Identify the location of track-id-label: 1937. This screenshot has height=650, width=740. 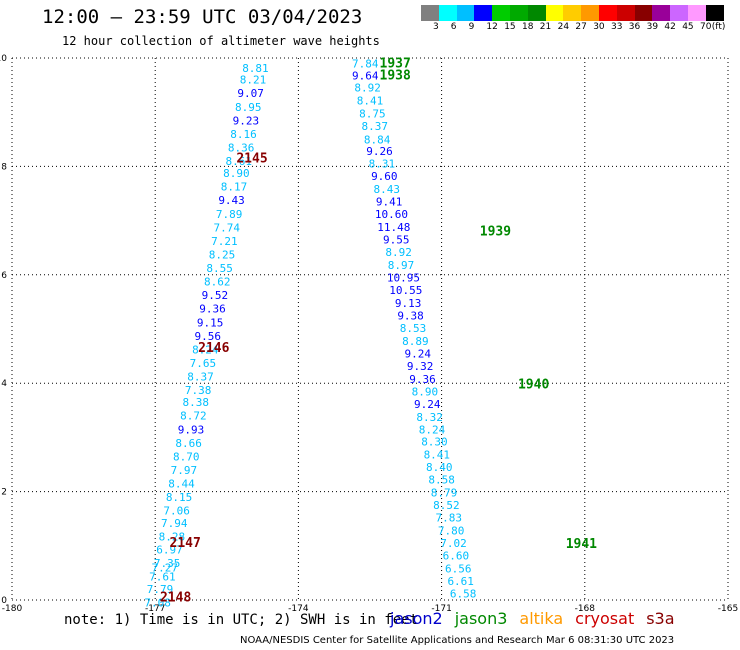
(395, 63).